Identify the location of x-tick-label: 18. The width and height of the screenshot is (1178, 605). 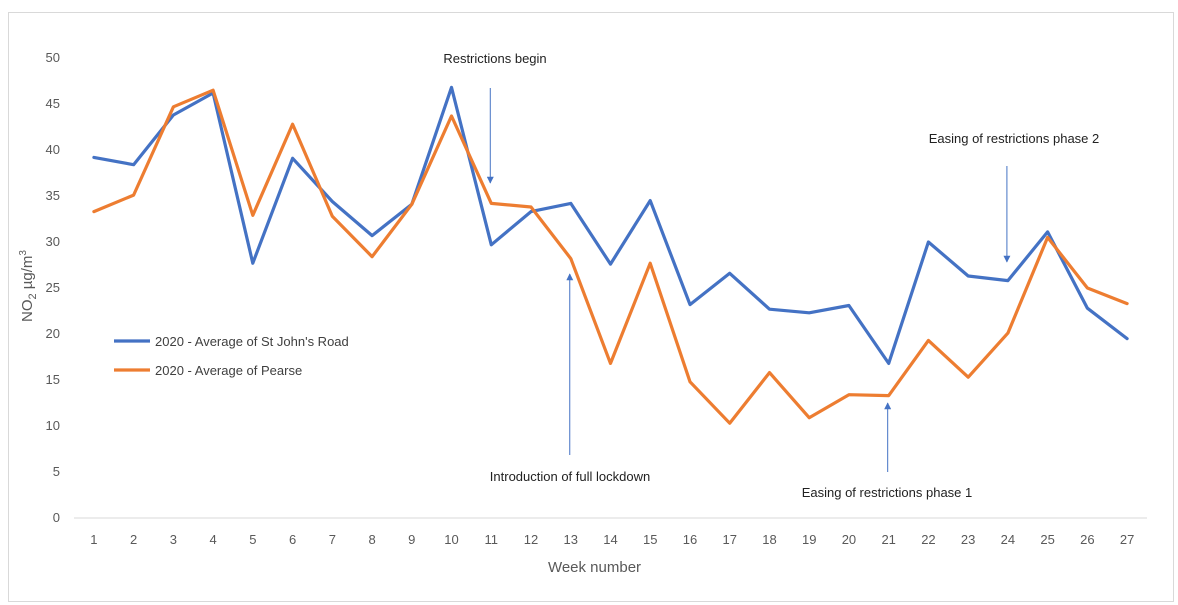
(769, 539).